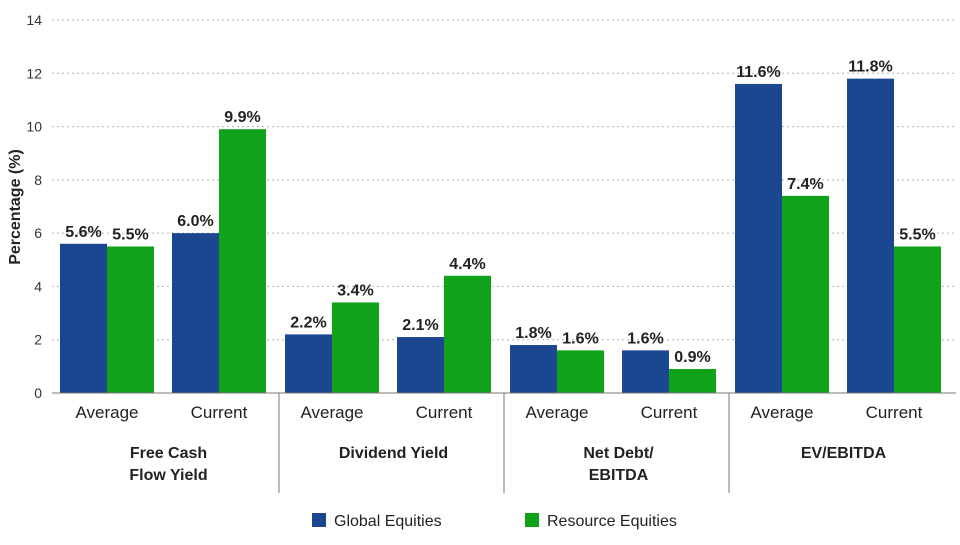 The height and width of the screenshot is (545, 960). What do you see at coordinates (618, 453) in the screenshot?
I see `group-label: Net Debt/` at bounding box center [618, 453].